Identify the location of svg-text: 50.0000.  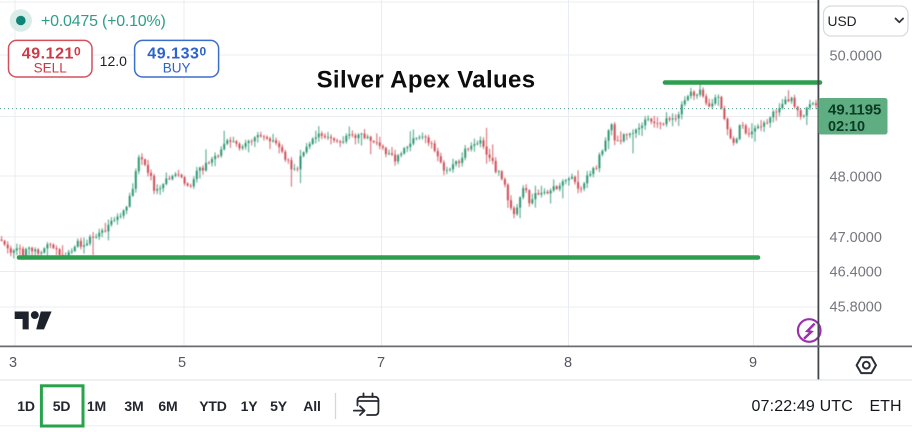
(856, 57).